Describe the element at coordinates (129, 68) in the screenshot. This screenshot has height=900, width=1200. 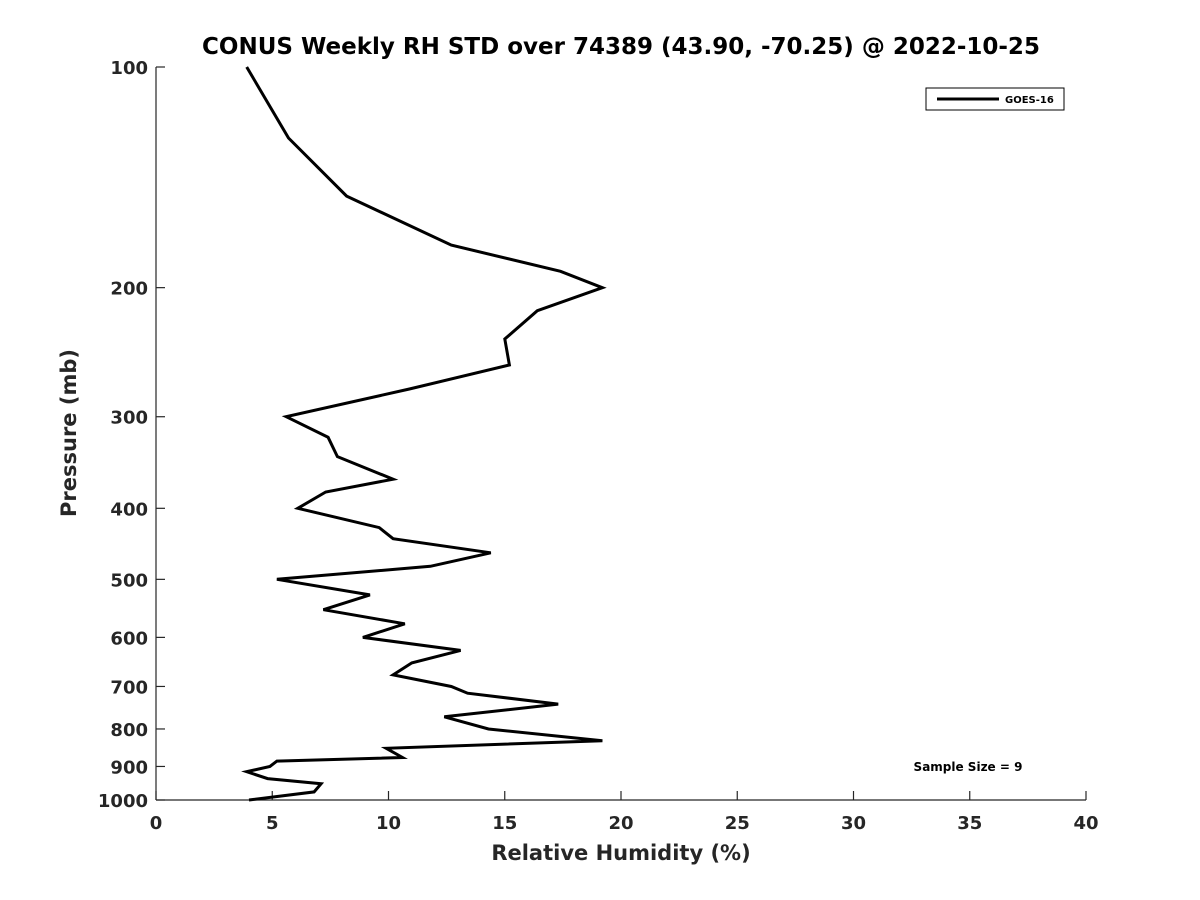
I see `y-tick-label: 100` at that location.